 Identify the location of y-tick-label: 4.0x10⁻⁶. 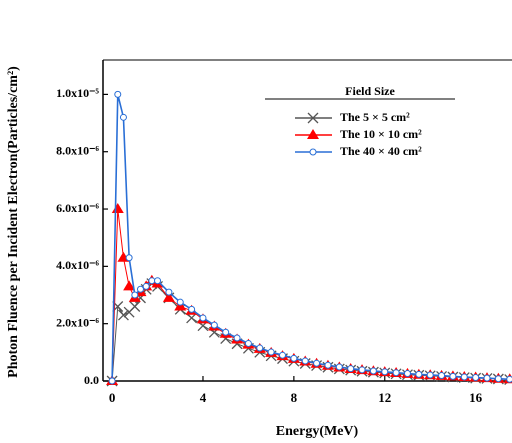
(77, 265).